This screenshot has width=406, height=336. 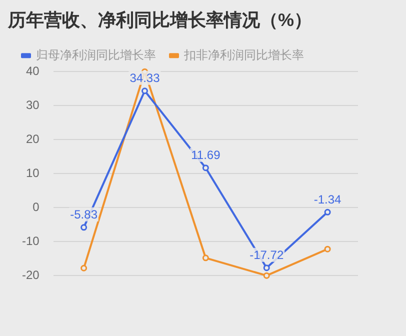 I want to click on data-label: -1.34, so click(x=328, y=199).